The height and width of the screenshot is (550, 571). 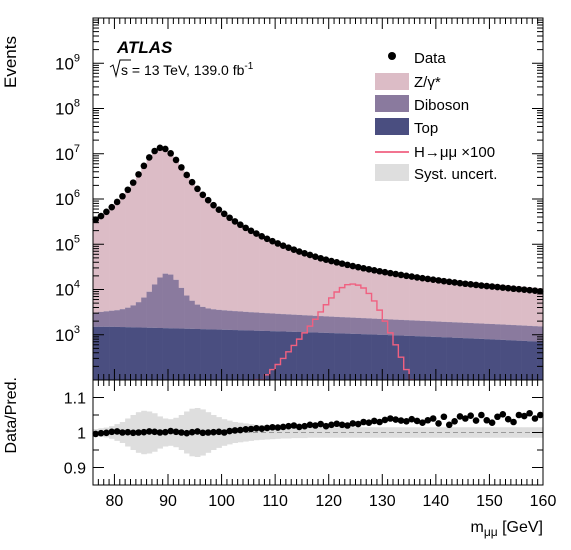 What do you see at coordinates (181, 68) in the screenshot?
I see `energy-lumi-label: s = 13 TeV, 139.0 fb-1` at bounding box center [181, 68].